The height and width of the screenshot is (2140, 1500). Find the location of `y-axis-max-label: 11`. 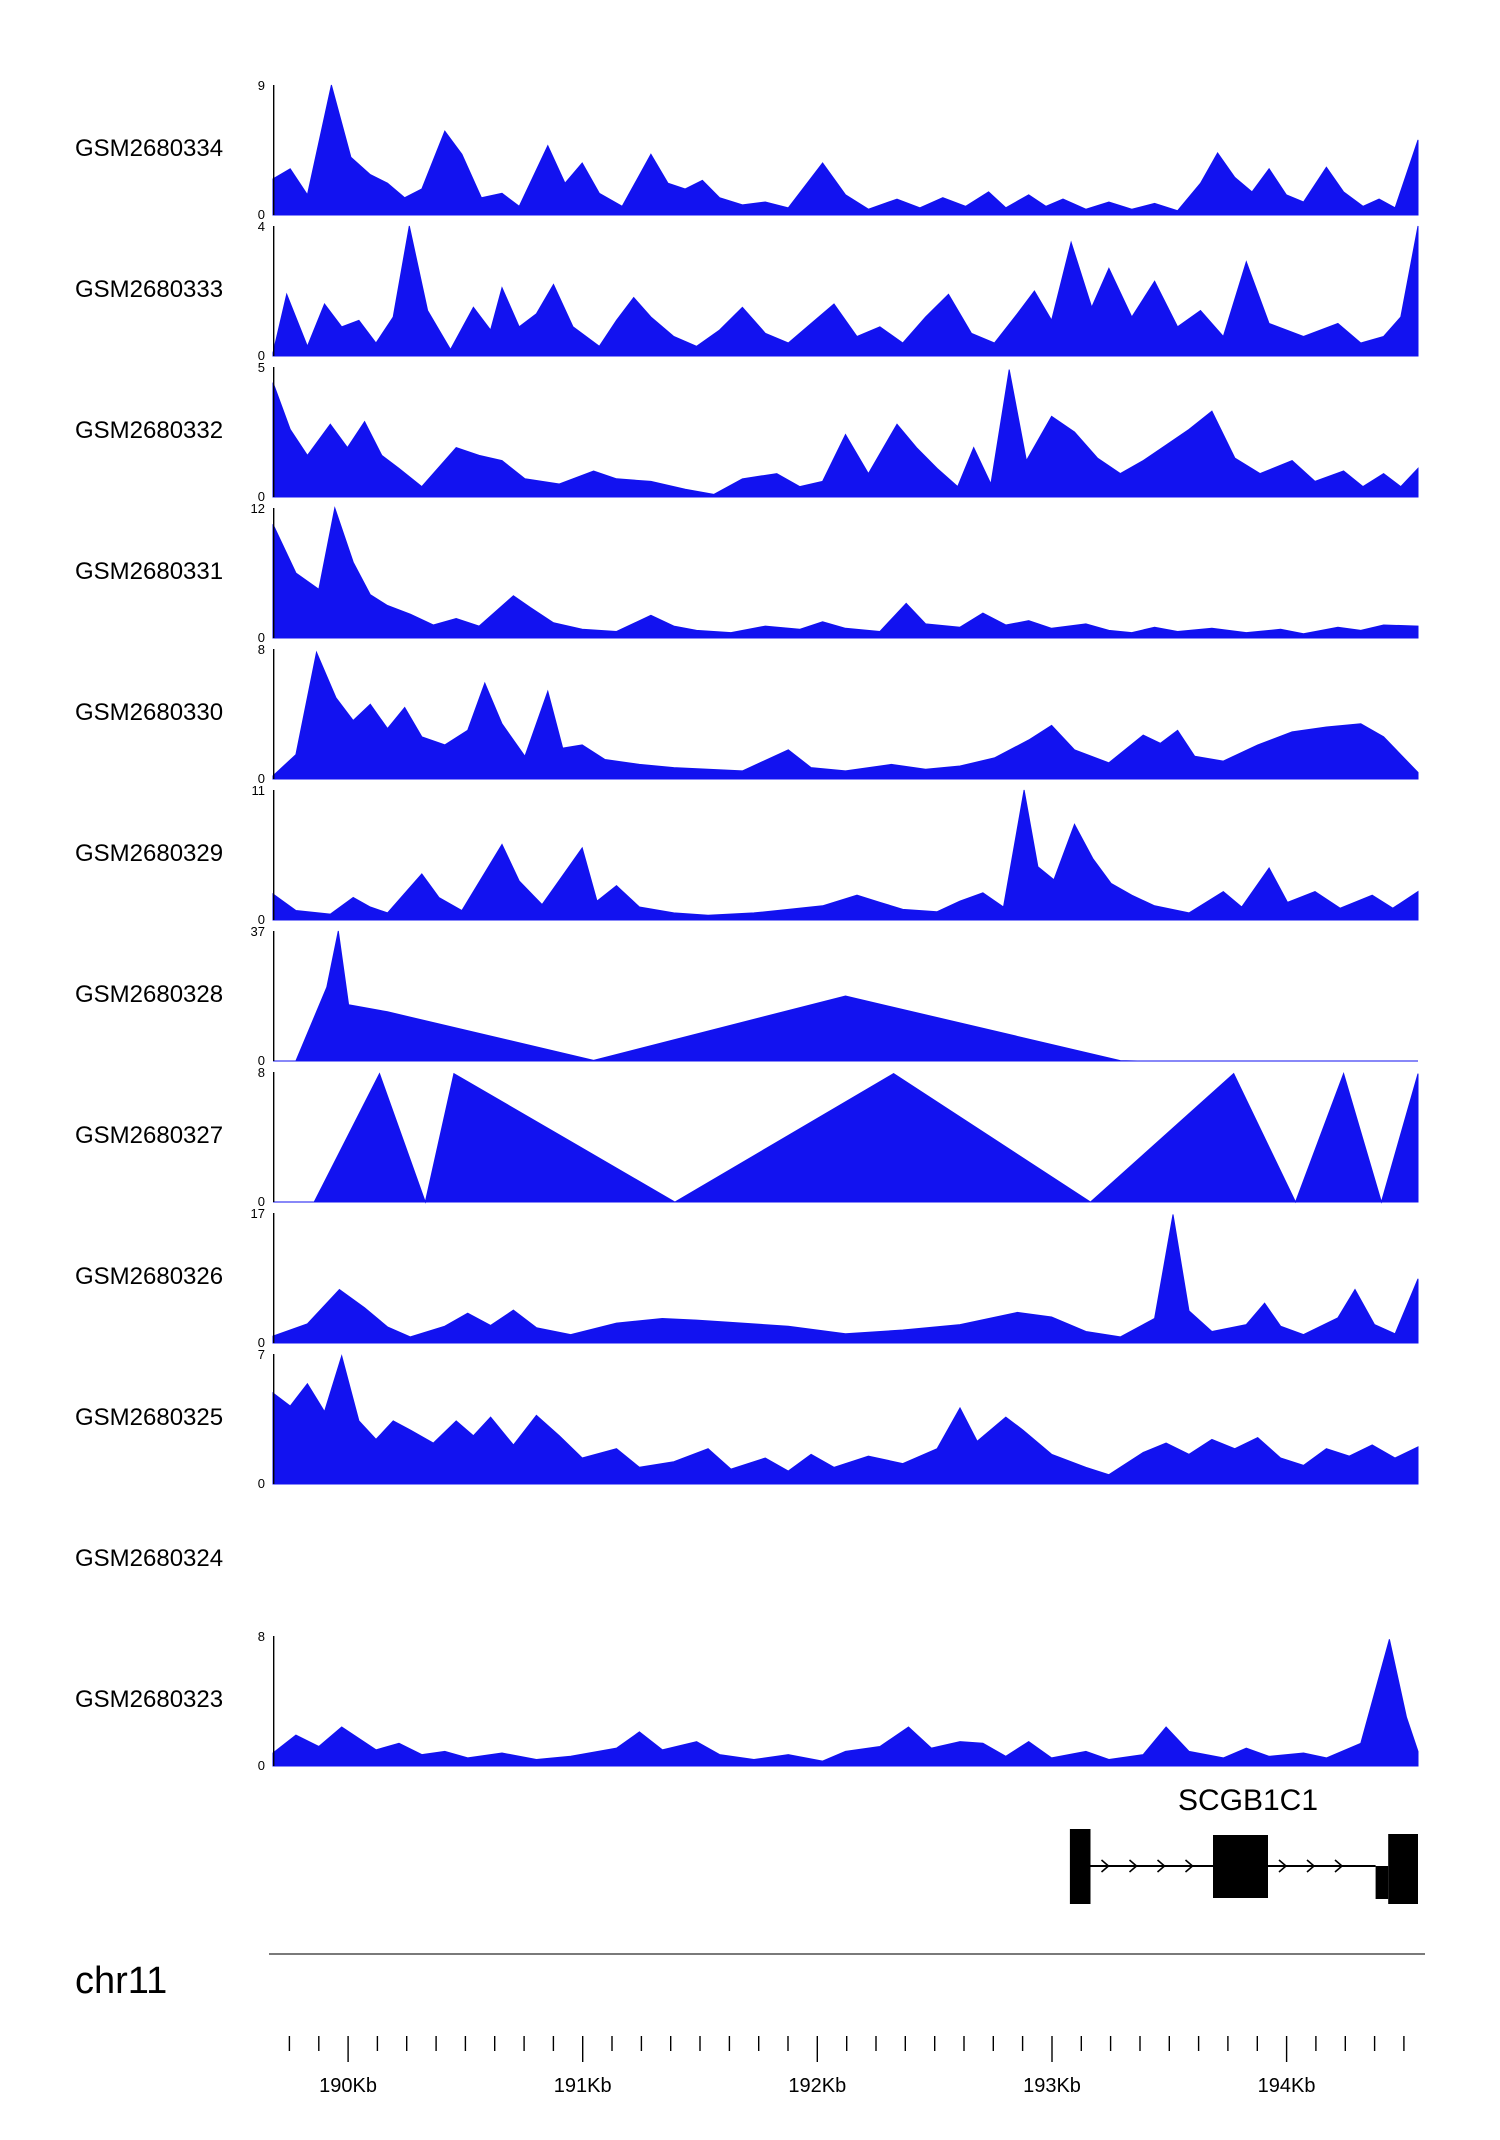

y-axis-max-label: 11 is located at coordinates (258, 790).